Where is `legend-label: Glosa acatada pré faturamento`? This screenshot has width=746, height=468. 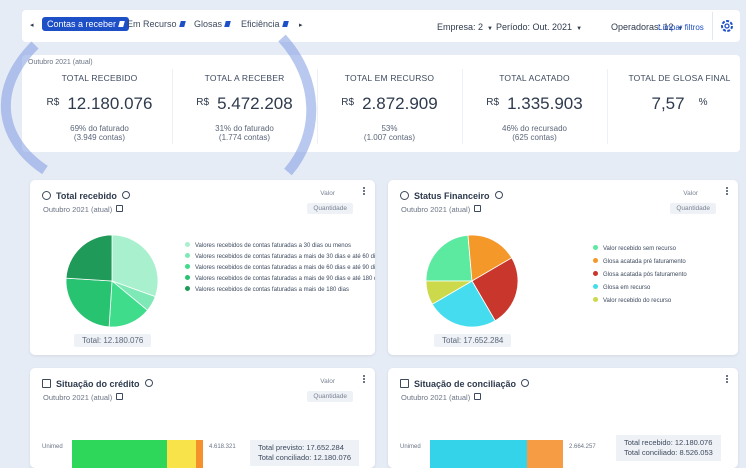
legend-label: Glosa acatada pré faturamento is located at coordinates (644, 262).